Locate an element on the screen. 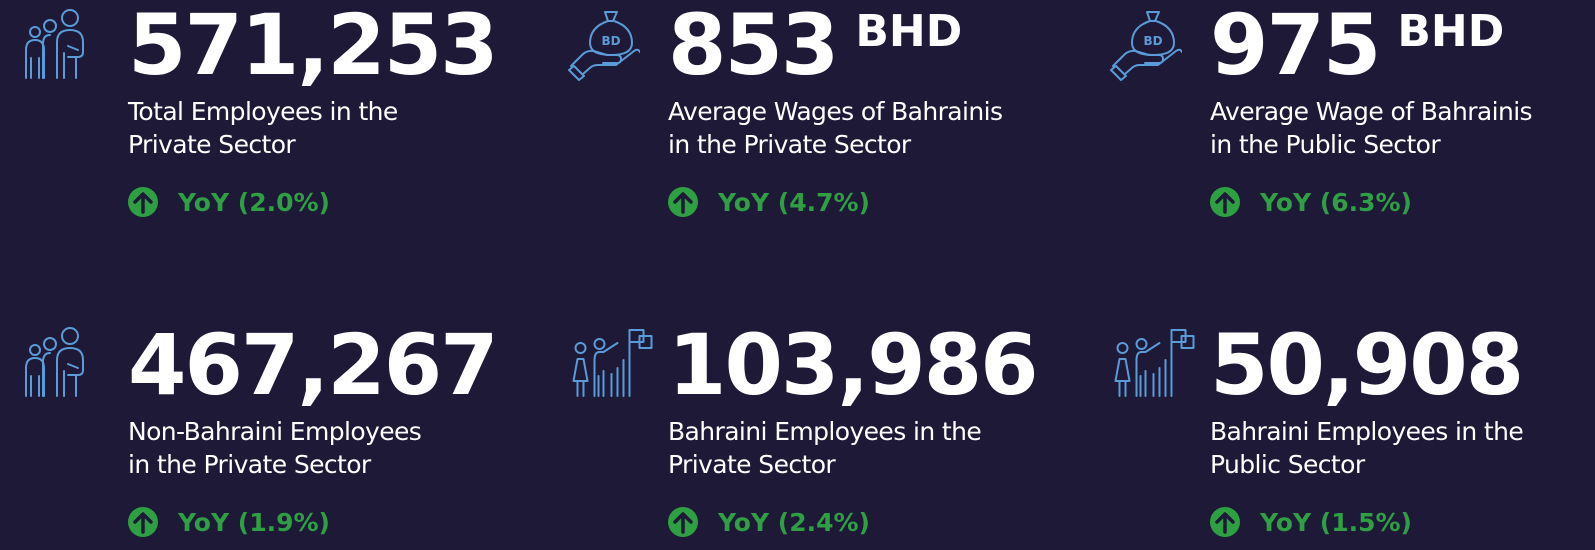  kpi-value: 853 is located at coordinates (752, 47).